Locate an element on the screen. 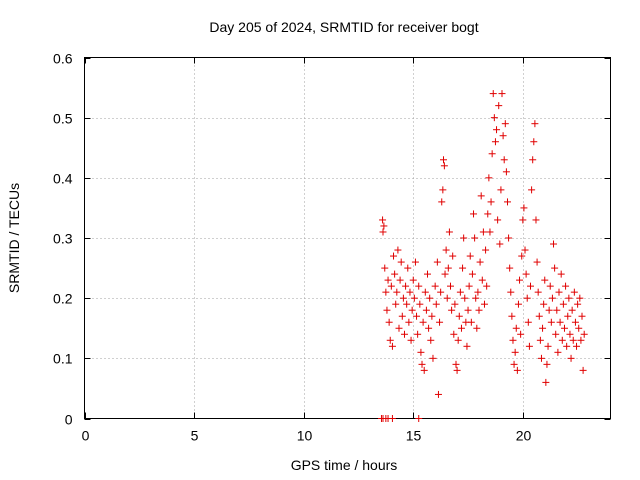  y-tick-label: 0.1 is located at coordinates (63, 359).